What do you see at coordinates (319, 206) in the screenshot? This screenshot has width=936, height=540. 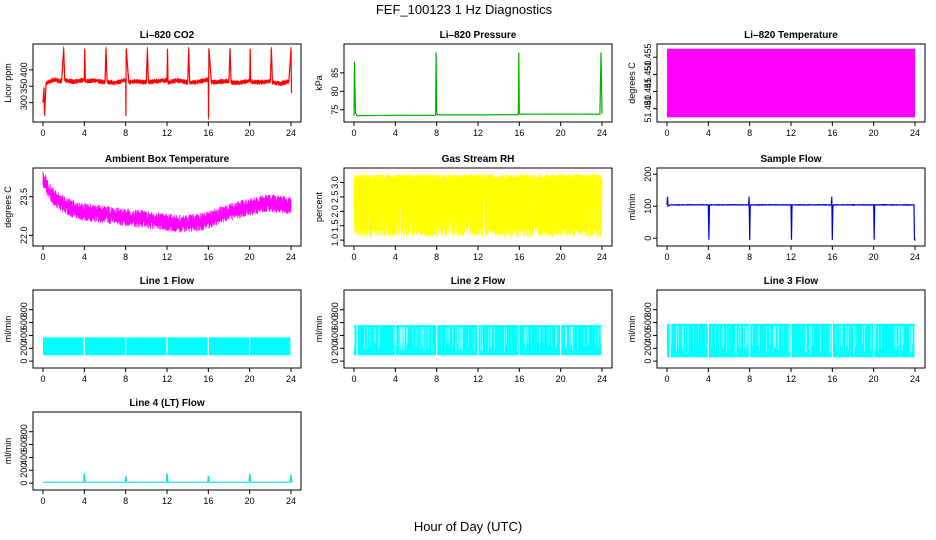 I see `y-axis-label: percent` at bounding box center [319, 206].